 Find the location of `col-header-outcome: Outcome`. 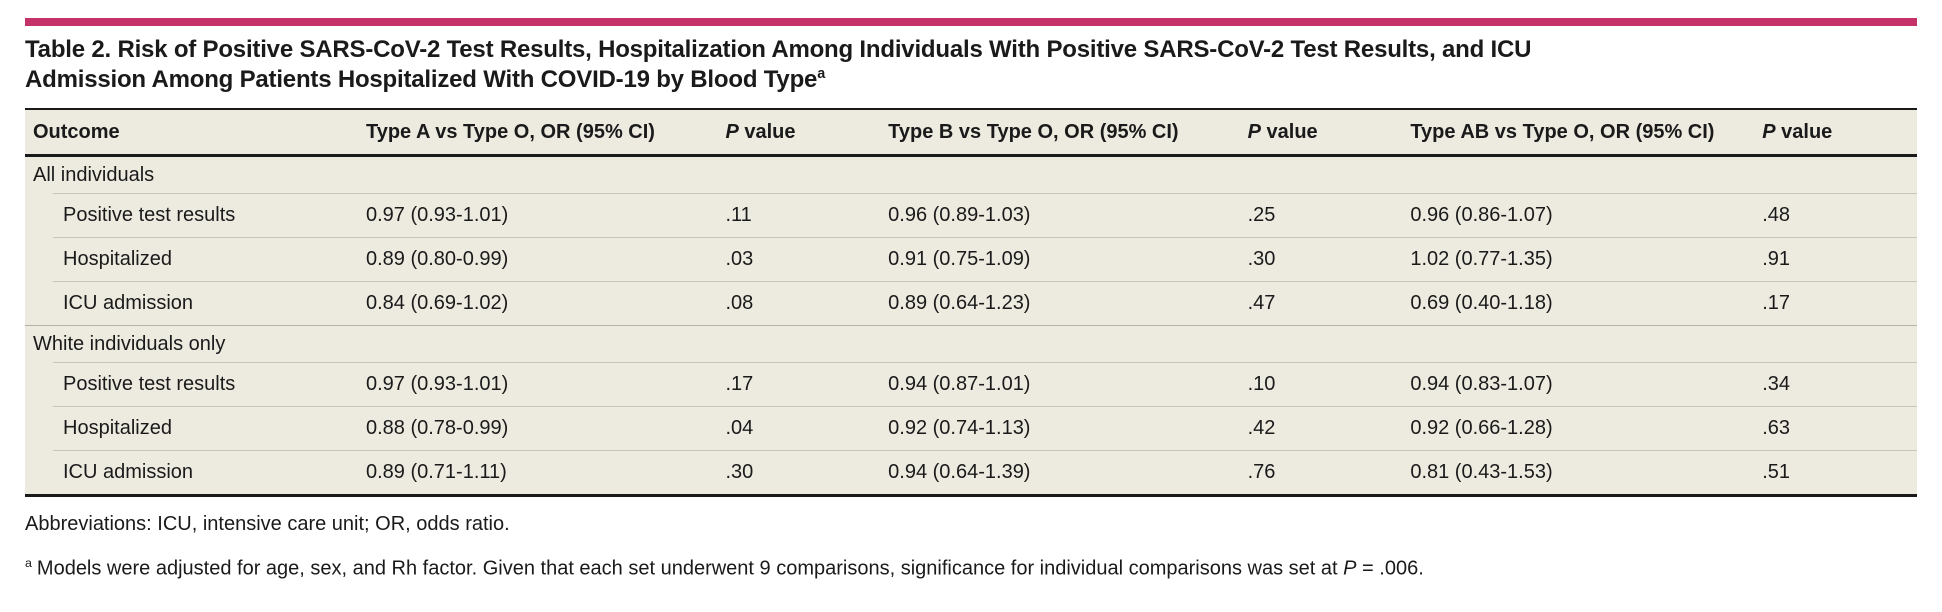

col-header-outcome: Outcome is located at coordinates (191, 133).